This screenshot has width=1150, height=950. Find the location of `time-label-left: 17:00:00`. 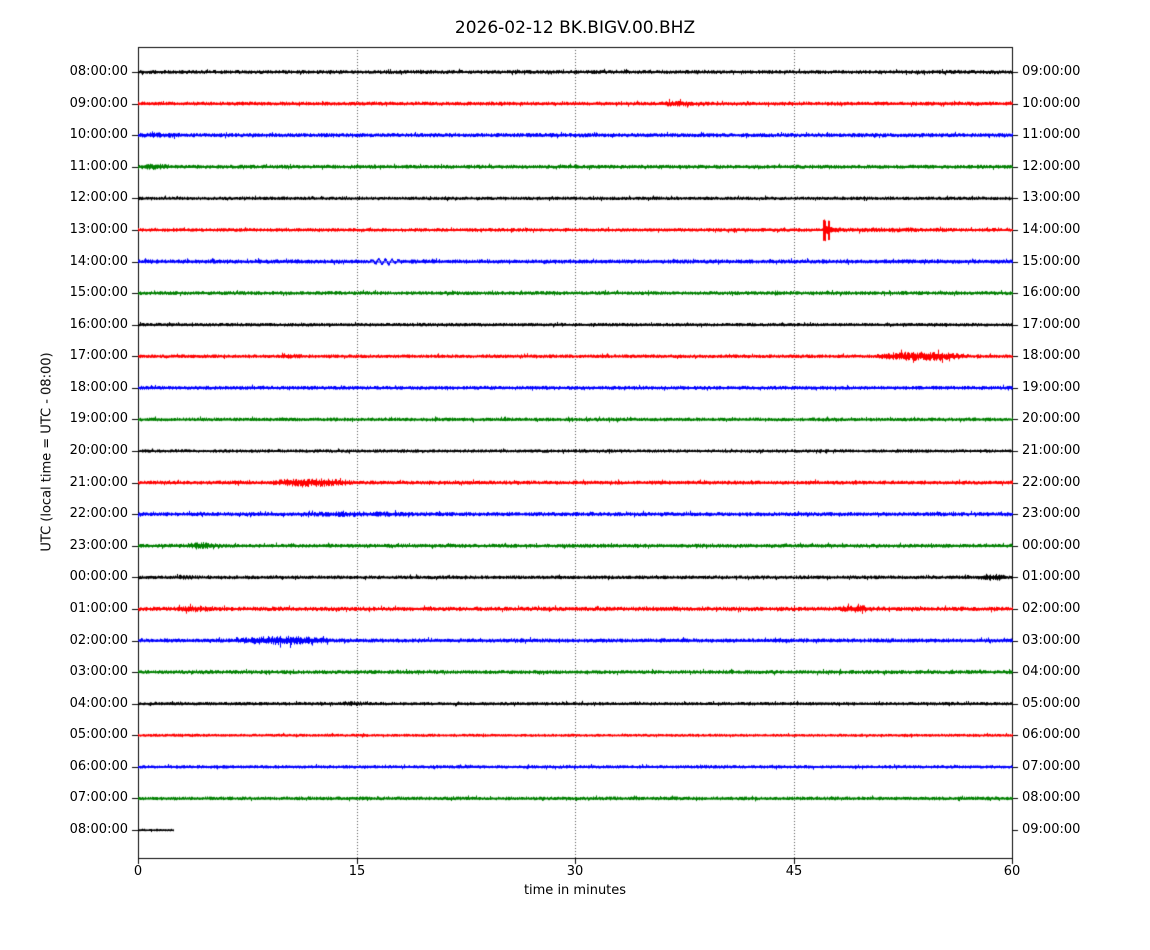

time-label-left: 17:00:00 is located at coordinates (98, 355).